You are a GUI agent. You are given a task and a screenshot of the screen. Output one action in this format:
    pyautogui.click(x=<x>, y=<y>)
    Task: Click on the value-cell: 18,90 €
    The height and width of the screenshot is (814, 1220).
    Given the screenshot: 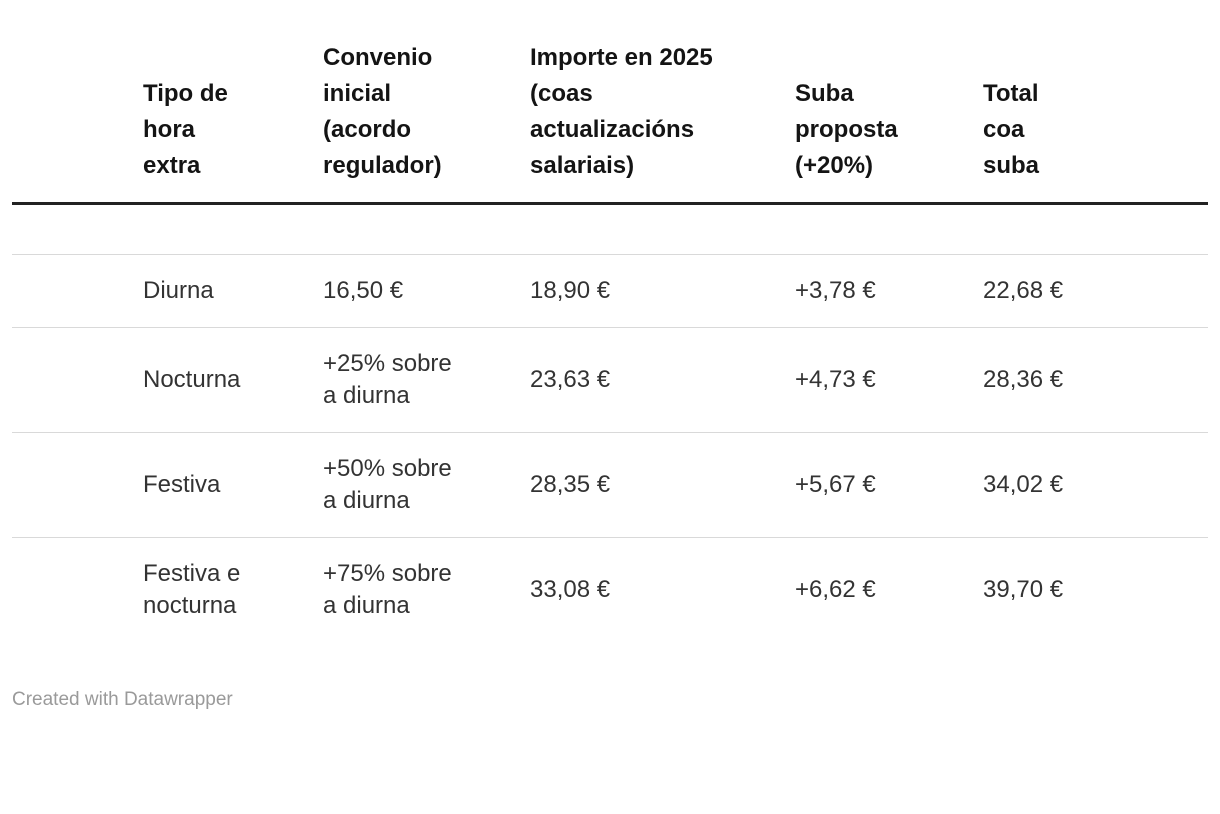 What is the action you would take?
    pyautogui.click(x=662, y=291)
    